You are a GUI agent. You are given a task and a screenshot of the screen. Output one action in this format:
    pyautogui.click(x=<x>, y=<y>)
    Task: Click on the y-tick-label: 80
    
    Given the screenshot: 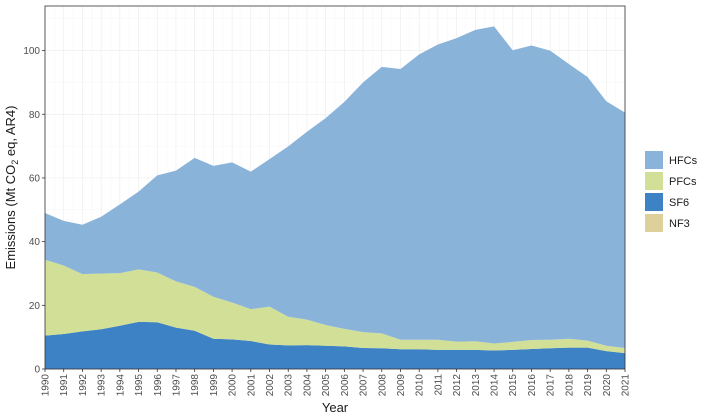 What is the action you would take?
    pyautogui.click(x=35, y=115)
    